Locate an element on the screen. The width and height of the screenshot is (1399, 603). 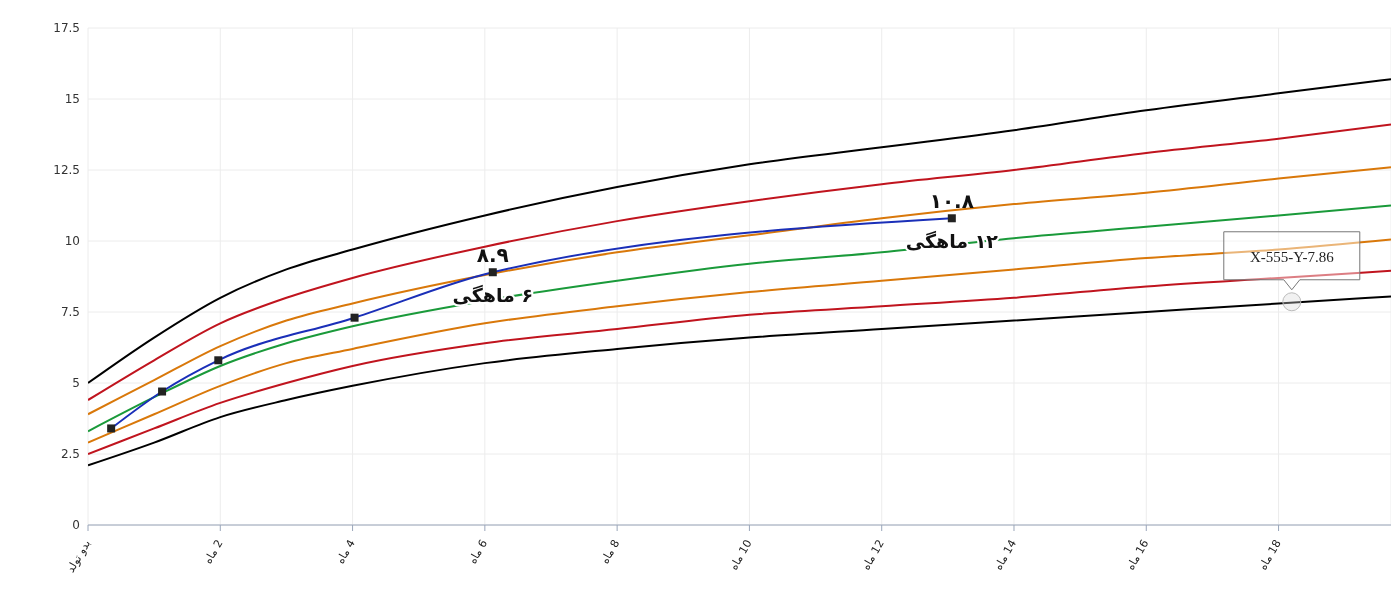
x-tick-label: 10 ماه is located at coordinates (741, 555).